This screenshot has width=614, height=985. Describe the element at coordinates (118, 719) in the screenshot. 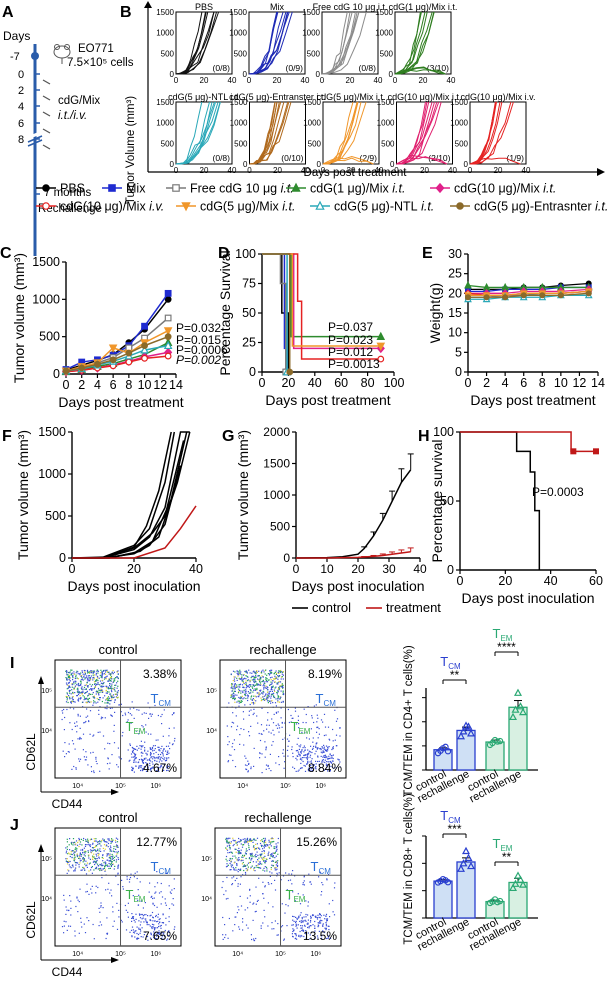

I see `flow-plot-frame` at that location.